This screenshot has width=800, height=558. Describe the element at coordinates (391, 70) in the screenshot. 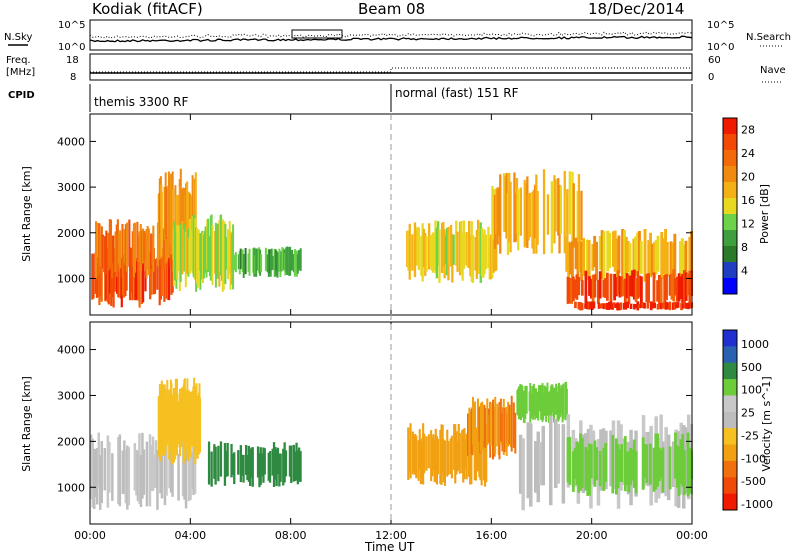

I see `nave-trace` at that location.